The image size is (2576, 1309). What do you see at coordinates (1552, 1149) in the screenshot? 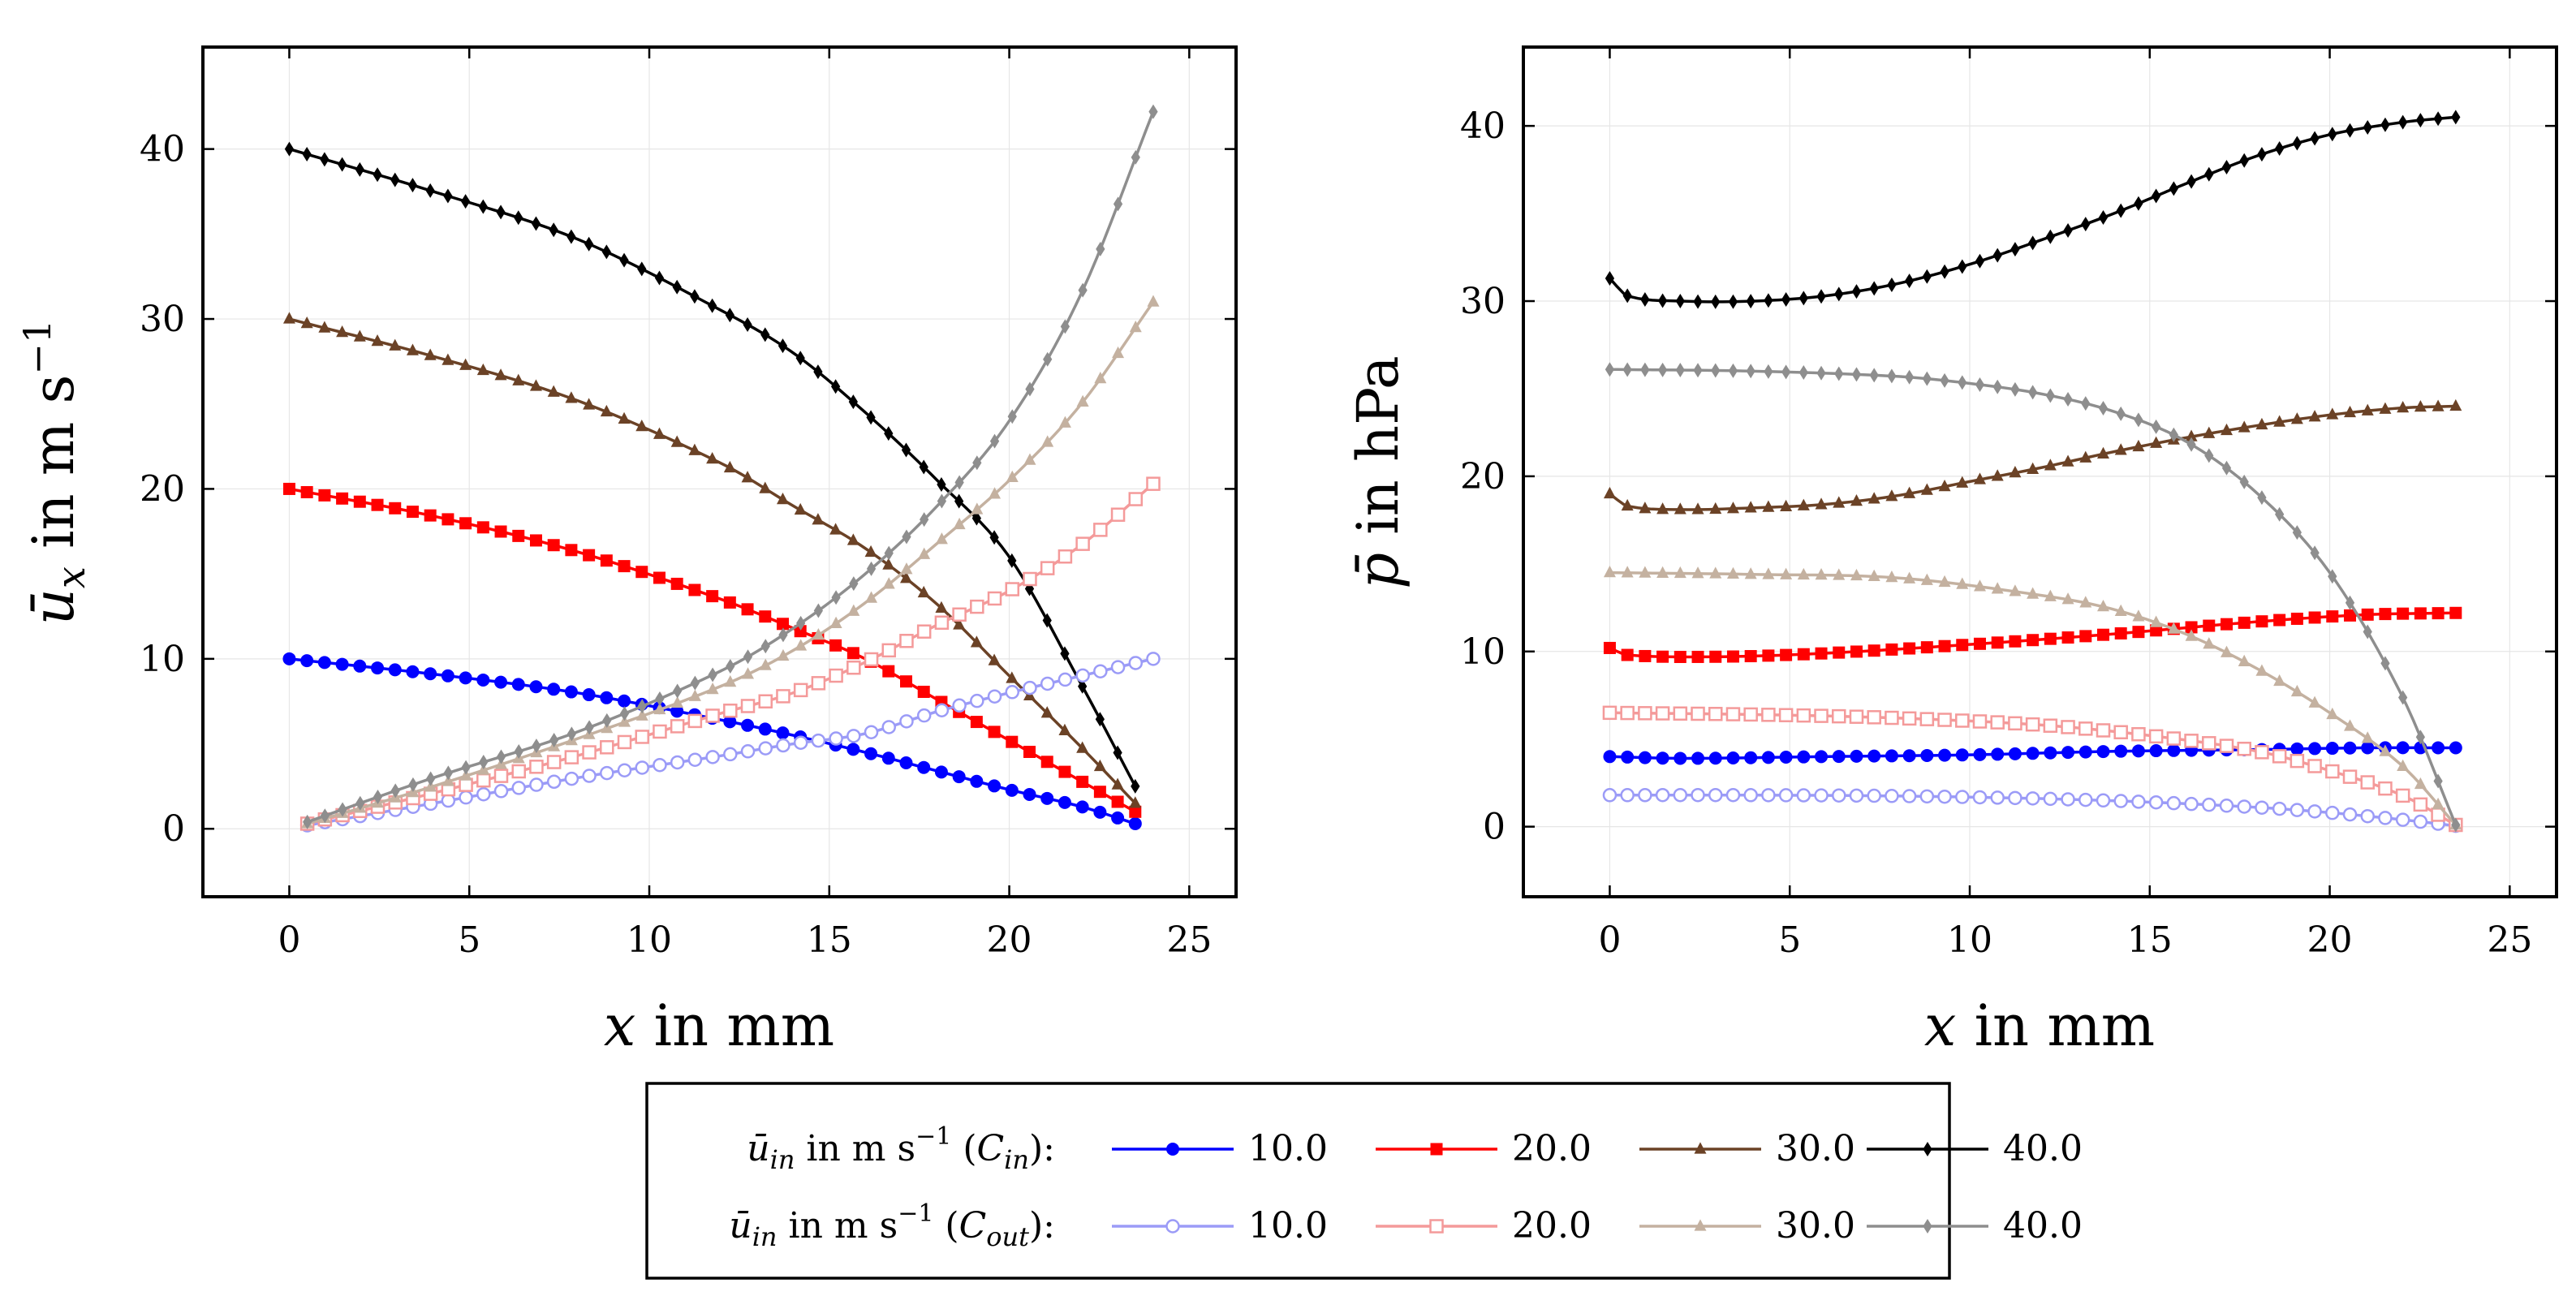
I see `legend-entry-label: 20.0` at bounding box center [1552, 1149].